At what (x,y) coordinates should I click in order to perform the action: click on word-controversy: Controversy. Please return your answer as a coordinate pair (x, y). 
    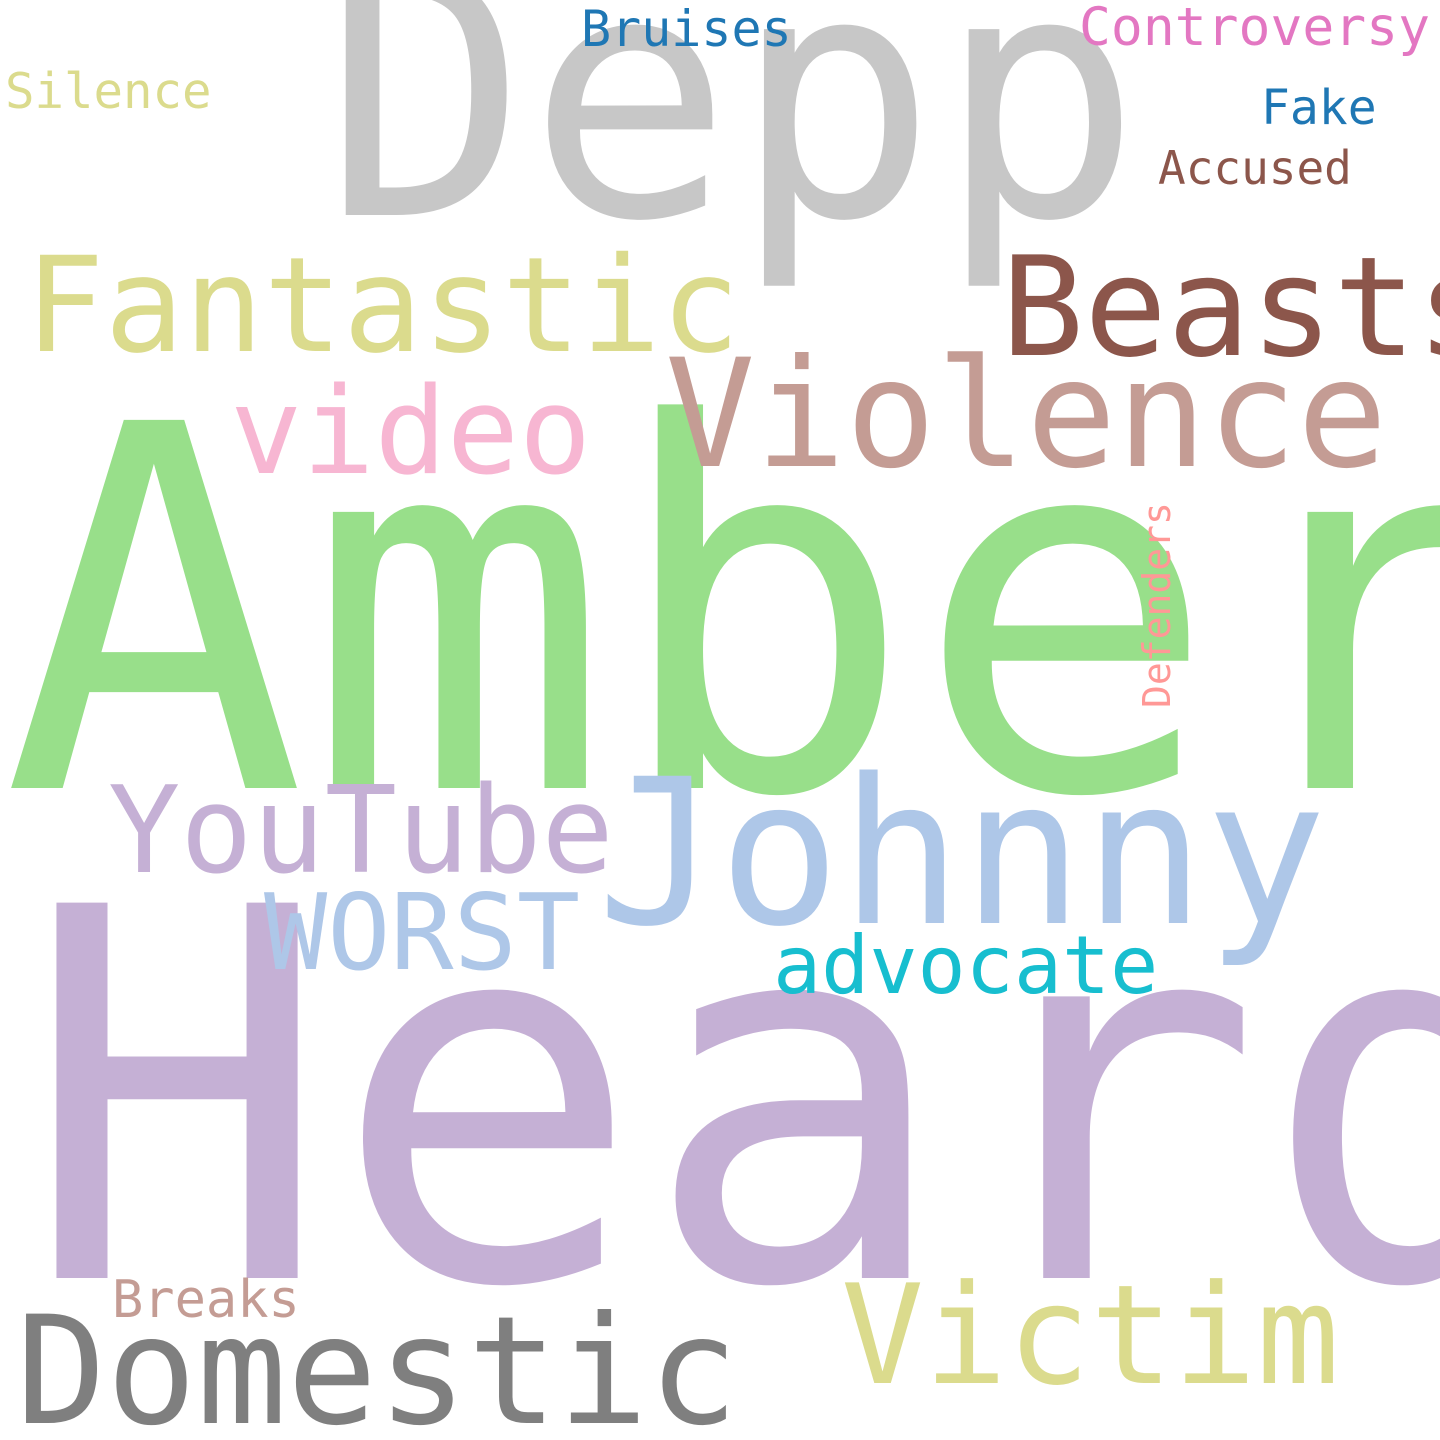
    Looking at the image, I should click on (1254, 29).